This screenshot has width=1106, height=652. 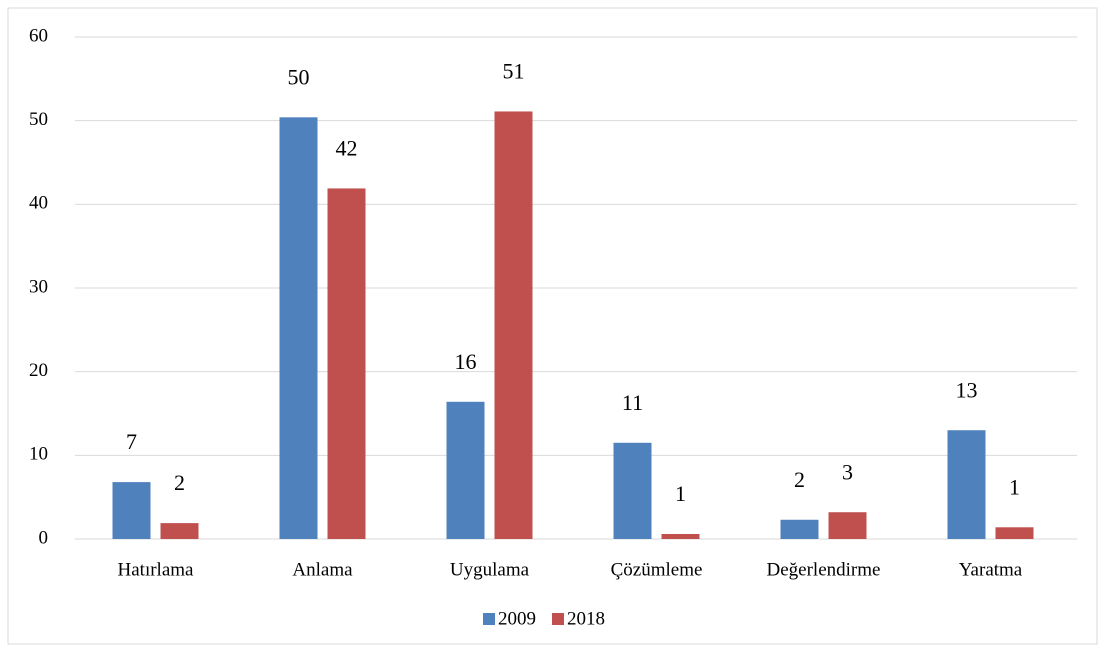 What do you see at coordinates (632, 402) in the screenshot?
I see `data-label: 11` at bounding box center [632, 402].